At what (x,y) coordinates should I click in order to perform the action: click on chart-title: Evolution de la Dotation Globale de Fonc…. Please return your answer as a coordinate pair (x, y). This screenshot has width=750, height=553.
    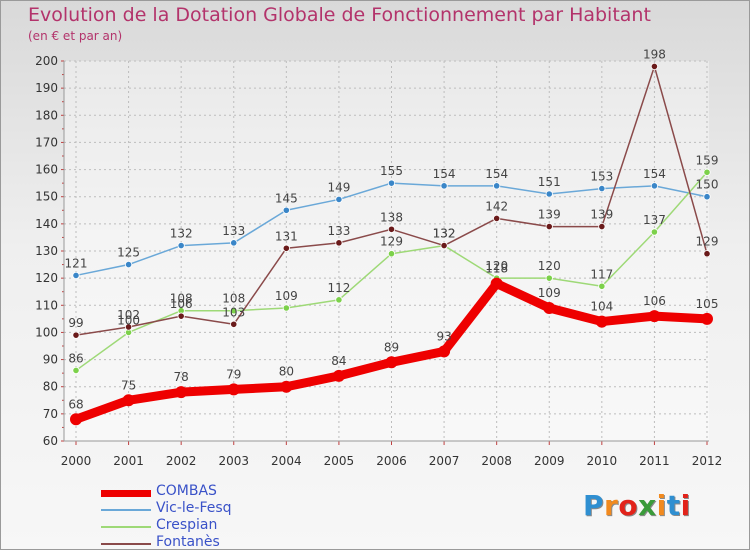
    Looking at the image, I should click on (339, 15).